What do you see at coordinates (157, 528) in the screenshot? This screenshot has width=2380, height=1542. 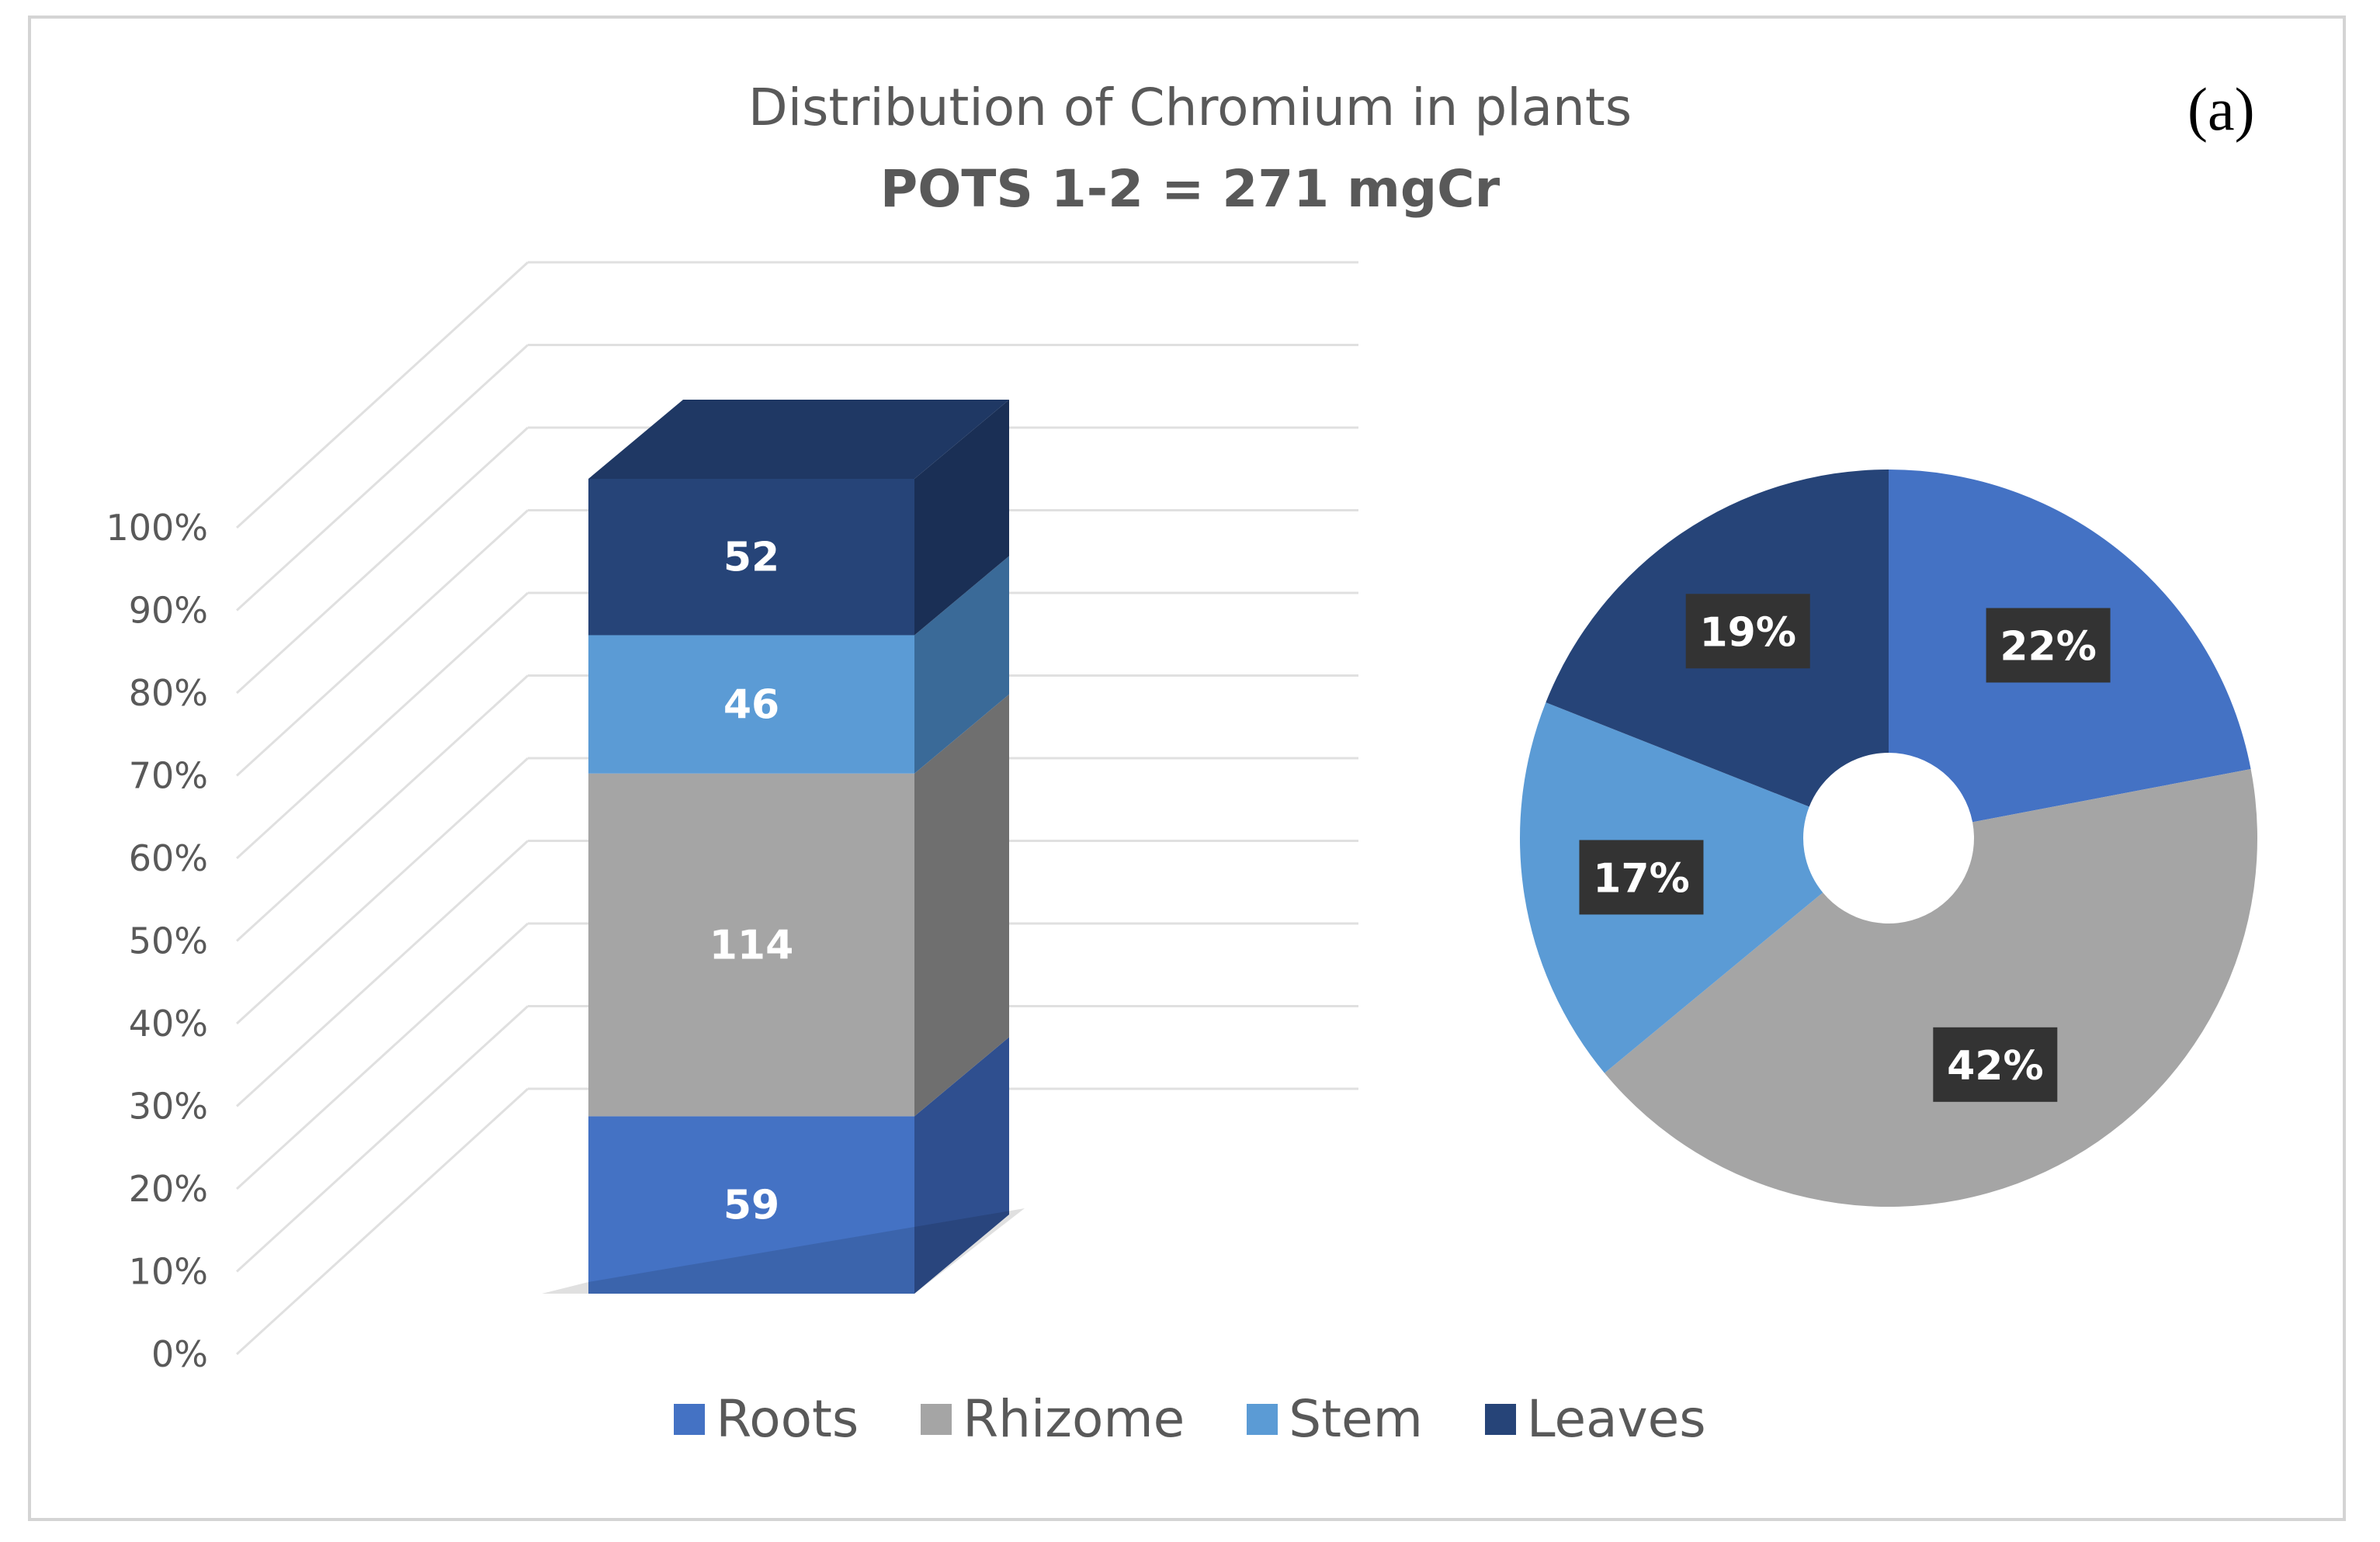 I see `y-tick-label: 100%` at bounding box center [157, 528].